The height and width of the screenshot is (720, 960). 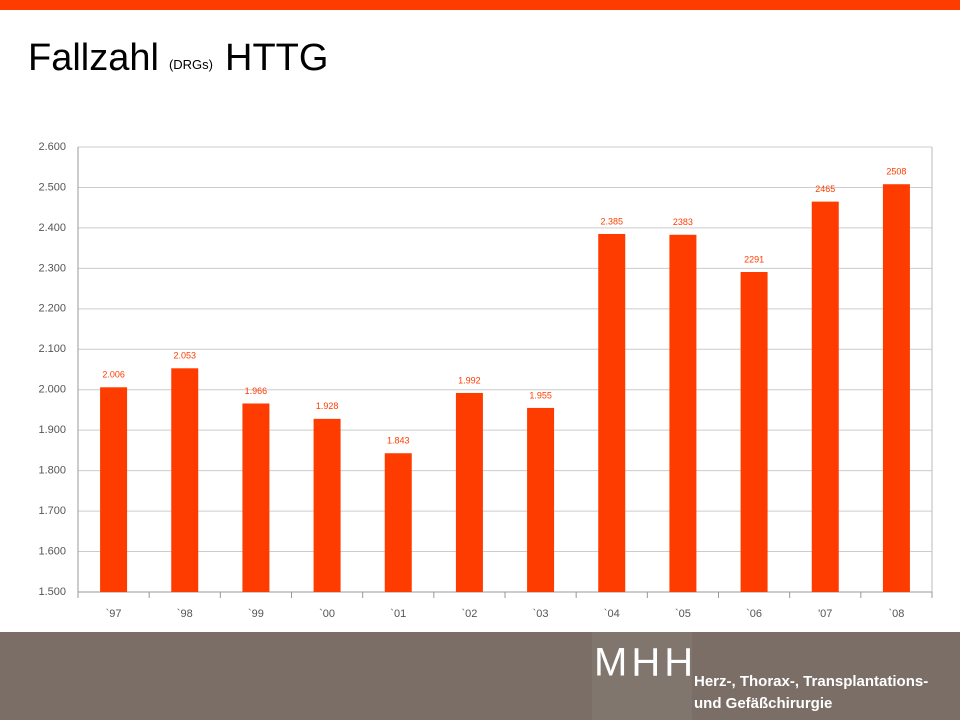 What do you see at coordinates (191, 64) in the screenshot?
I see `title-note: (DRGs)` at bounding box center [191, 64].